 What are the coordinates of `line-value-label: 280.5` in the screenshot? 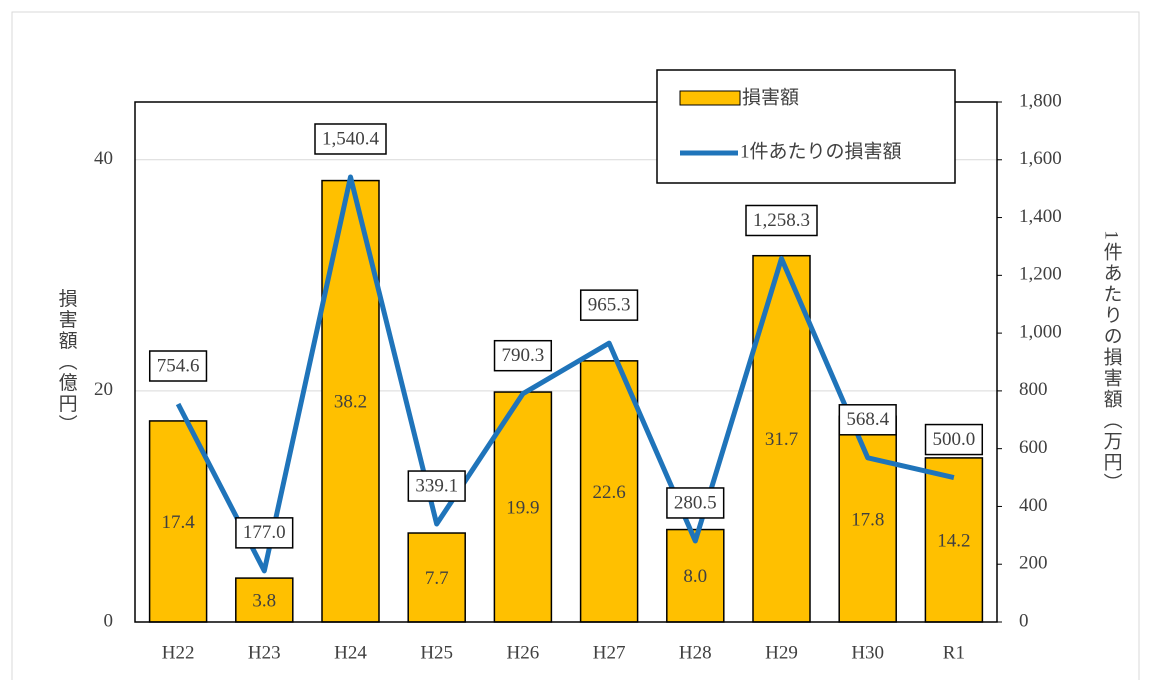 It's located at (695, 502).